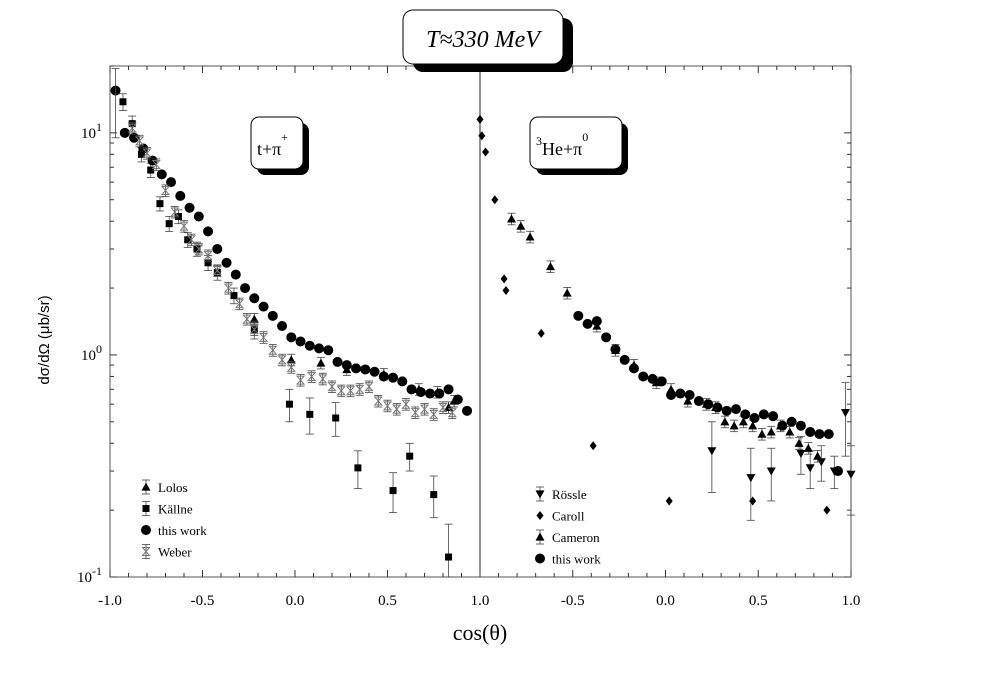  What do you see at coordinates (99, 127) in the screenshot?
I see `y-tick-label-exp: 1` at bounding box center [99, 127].